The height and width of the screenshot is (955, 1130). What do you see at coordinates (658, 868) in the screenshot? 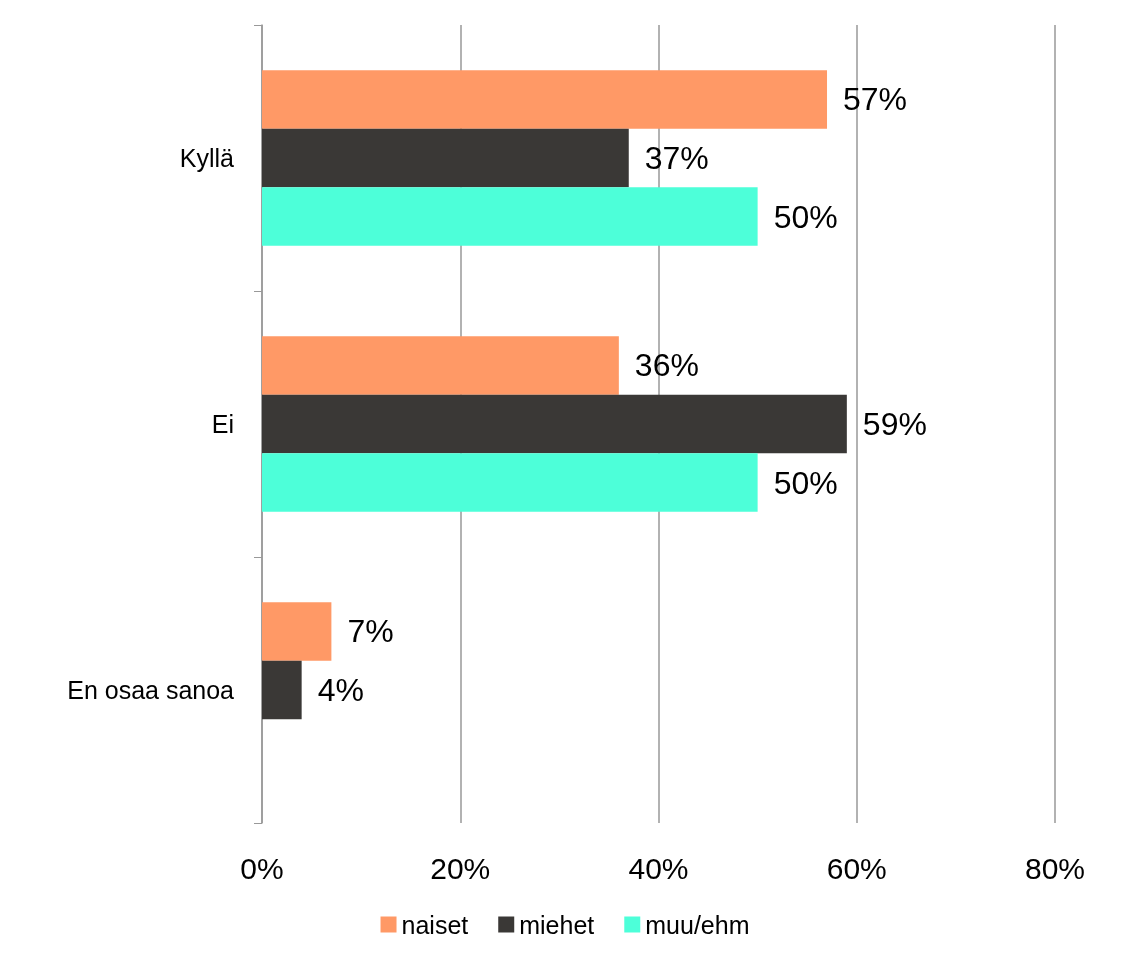
I see `x-tick-label: 40%` at bounding box center [658, 868].